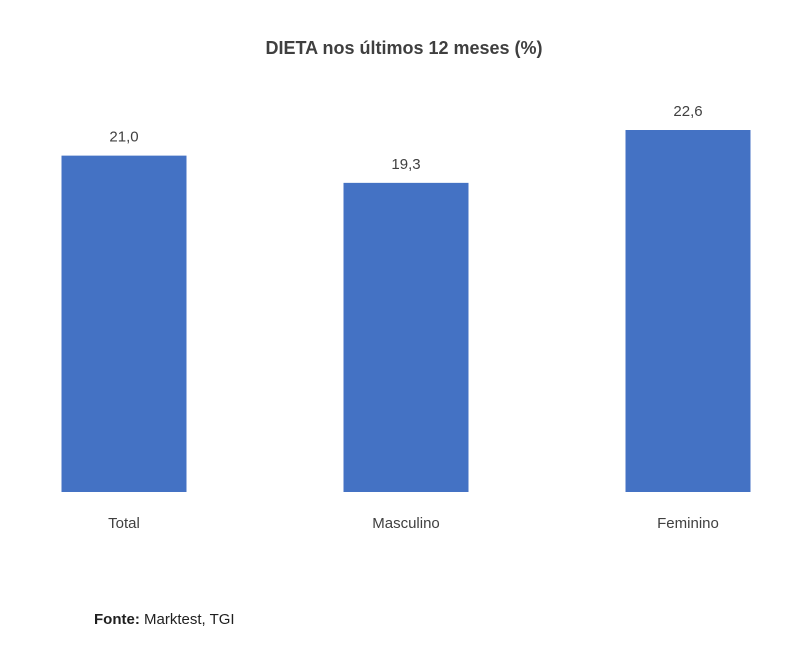  What do you see at coordinates (117, 619) in the screenshot?
I see `source-label: Fonte:` at bounding box center [117, 619].